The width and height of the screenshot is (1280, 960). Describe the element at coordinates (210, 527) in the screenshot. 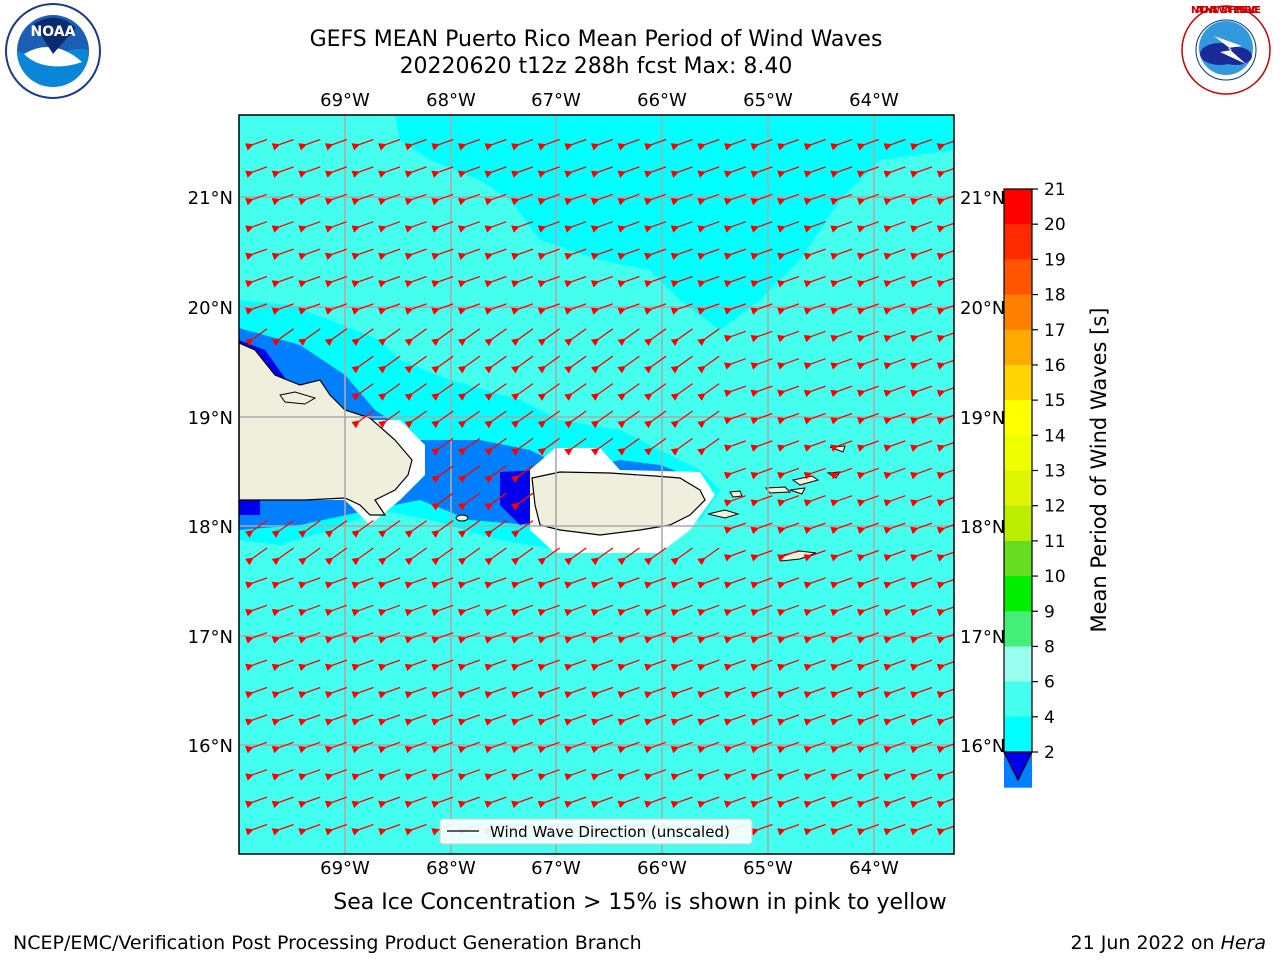

I see `lat-label-left: 18°N` at that location.